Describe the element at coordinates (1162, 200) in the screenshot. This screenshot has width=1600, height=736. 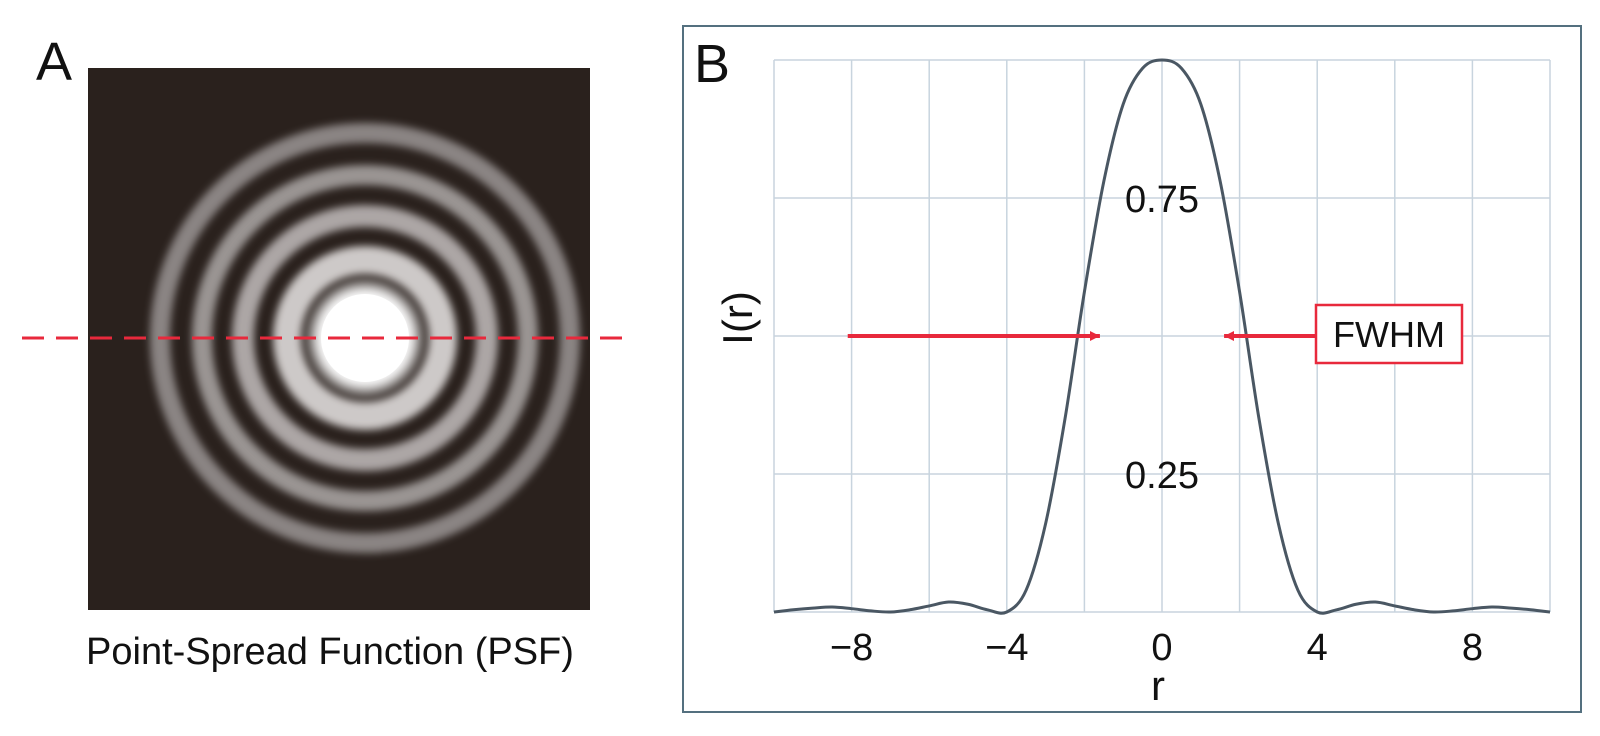
I see `y-annotation-0.75: 0.75` at that location.